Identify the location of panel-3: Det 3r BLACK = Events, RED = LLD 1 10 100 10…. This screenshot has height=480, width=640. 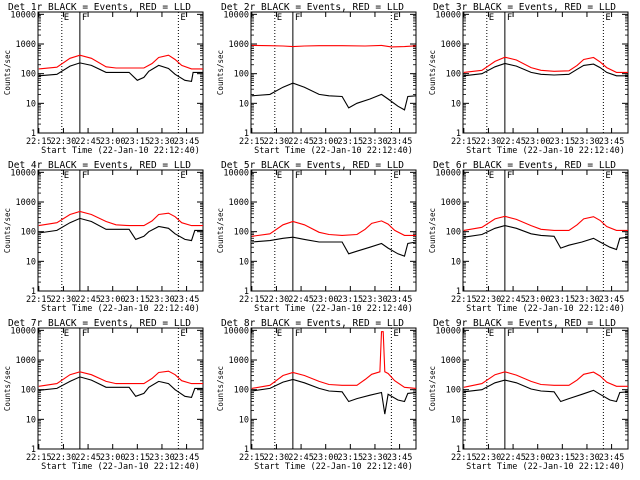
(528, 79).